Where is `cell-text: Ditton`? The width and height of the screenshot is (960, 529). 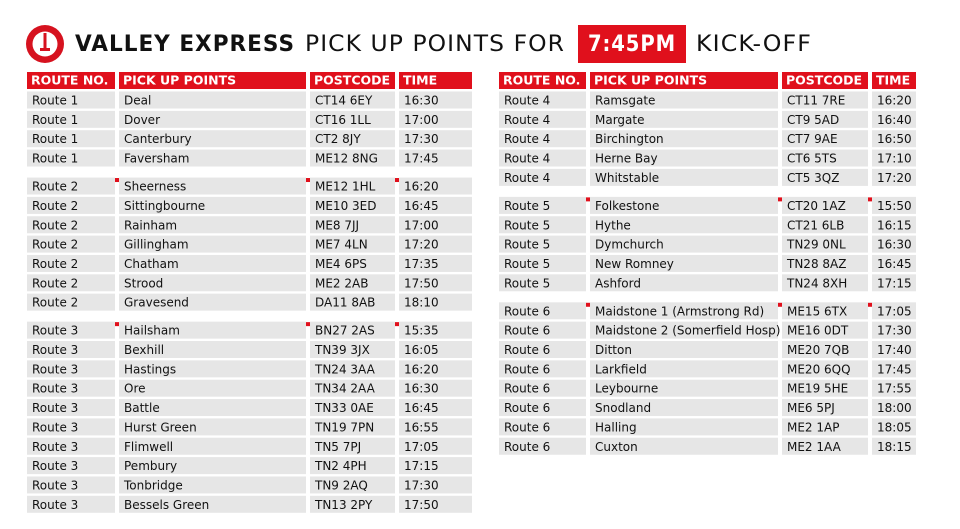 cell-text: Ditton is located at coordinates (613, 350).